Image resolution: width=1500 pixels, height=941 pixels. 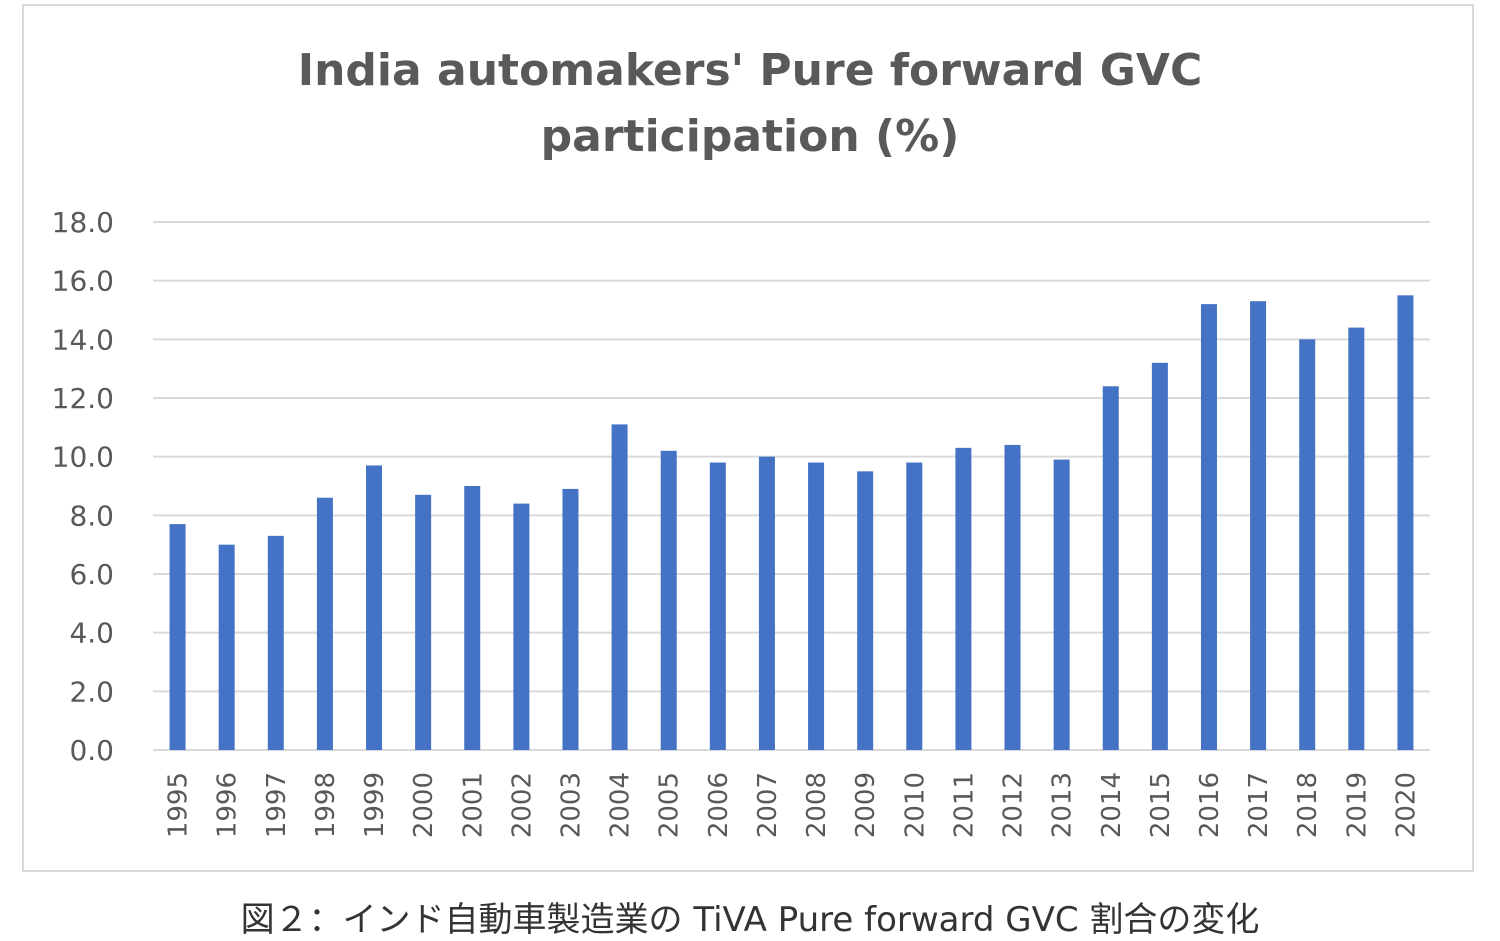 What do you see at coordinates (1210, 805) in the screenshot?
I see `x-tick-label: 2016` at bounding box center [1210, 805].